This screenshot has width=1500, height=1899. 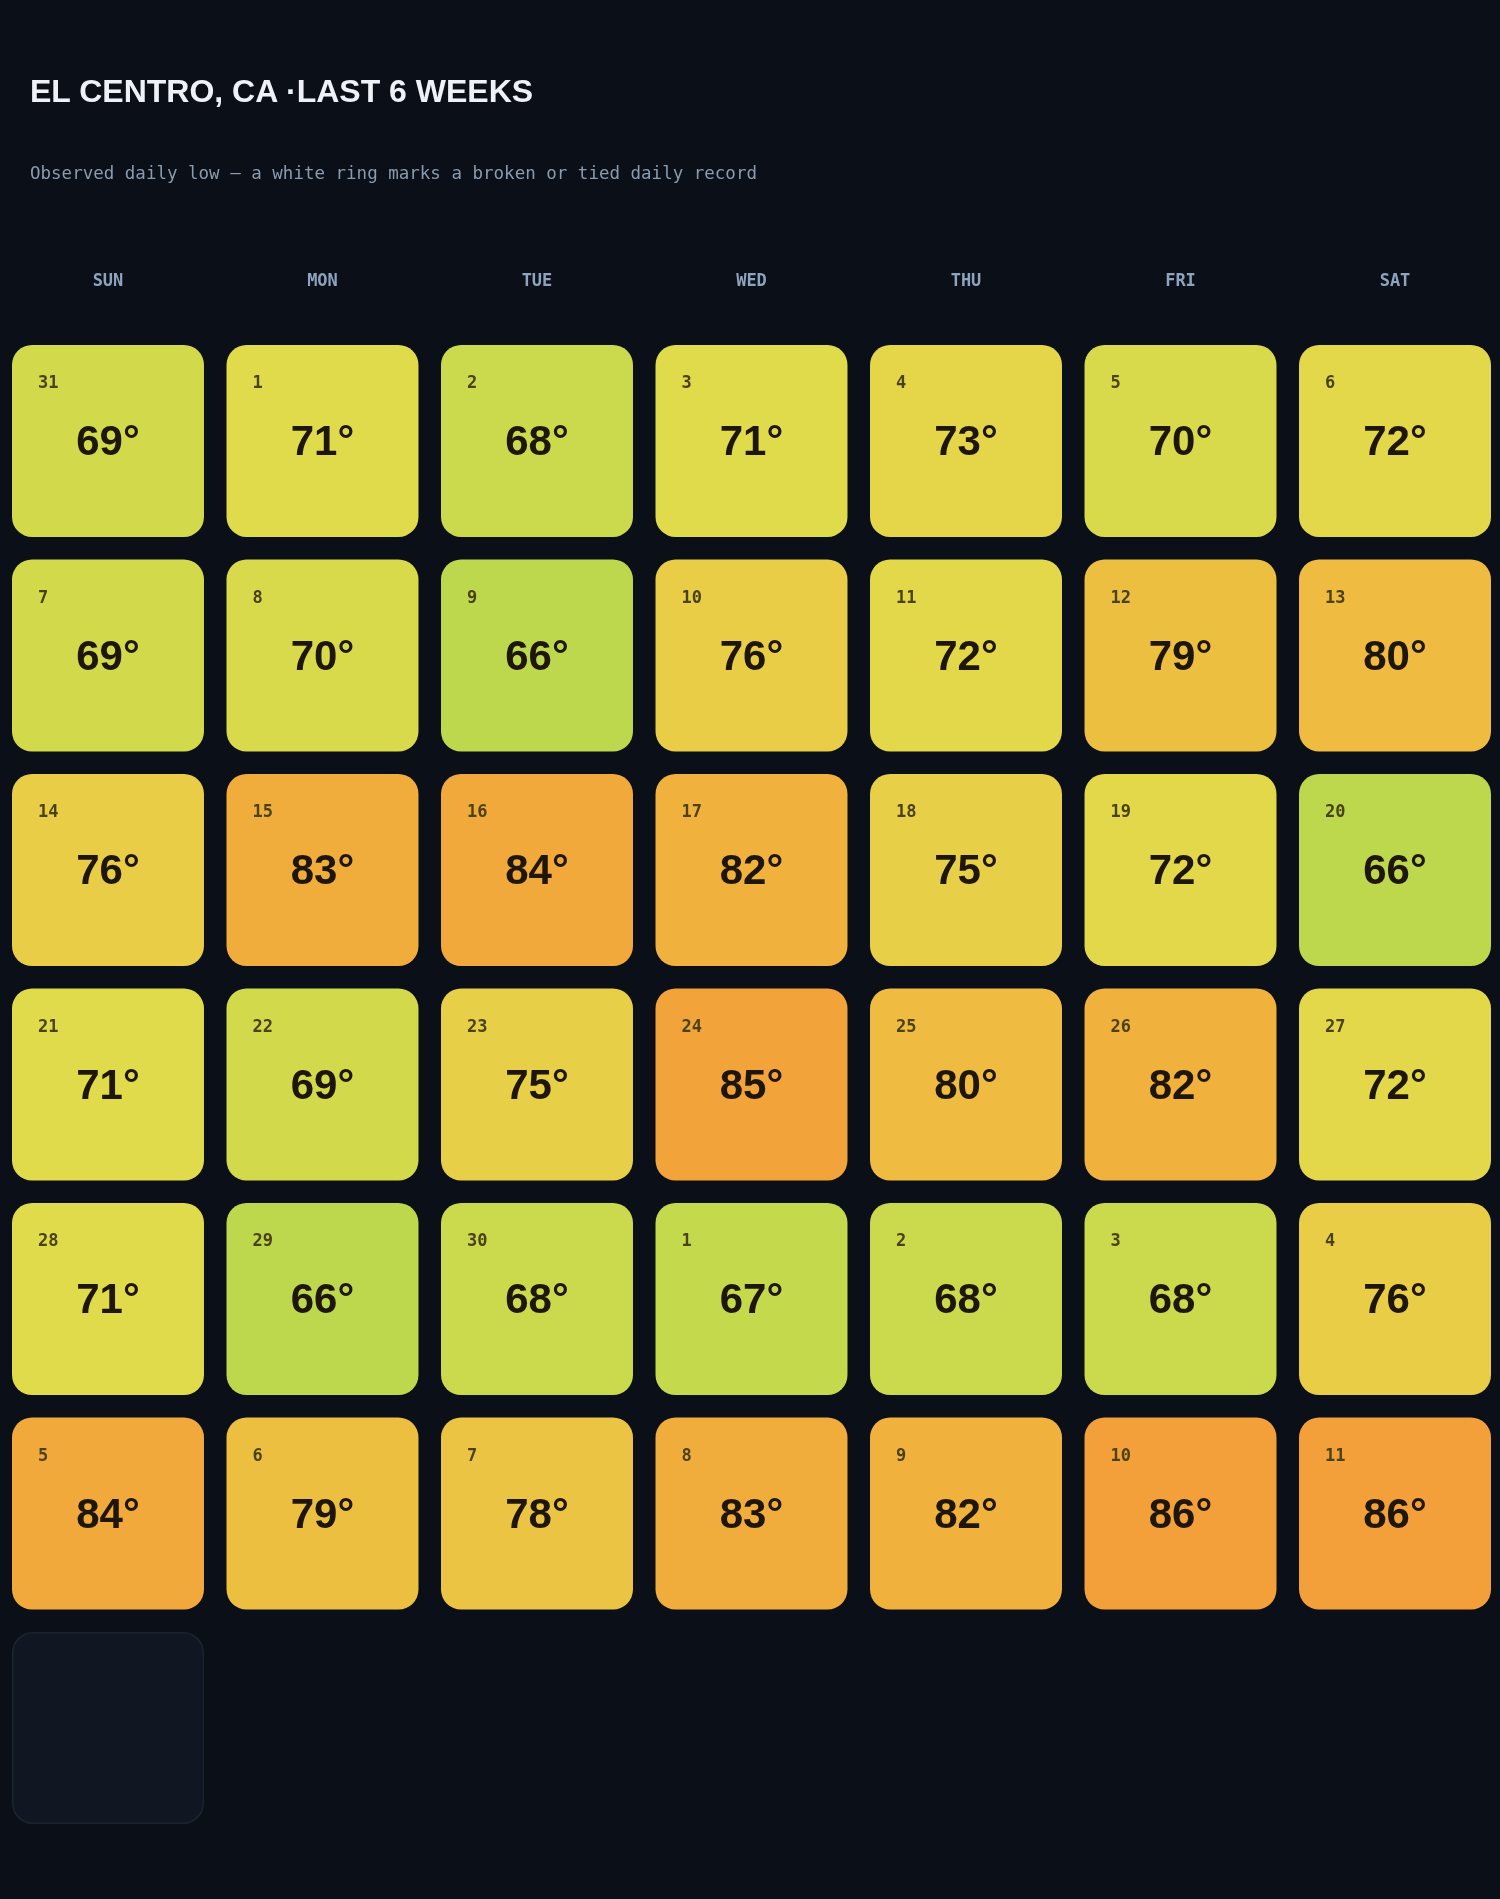 What do you see at coordinates (1120, 811) in the screenshot?
I see `annotation: 19` at bounding box center [1120, 811].